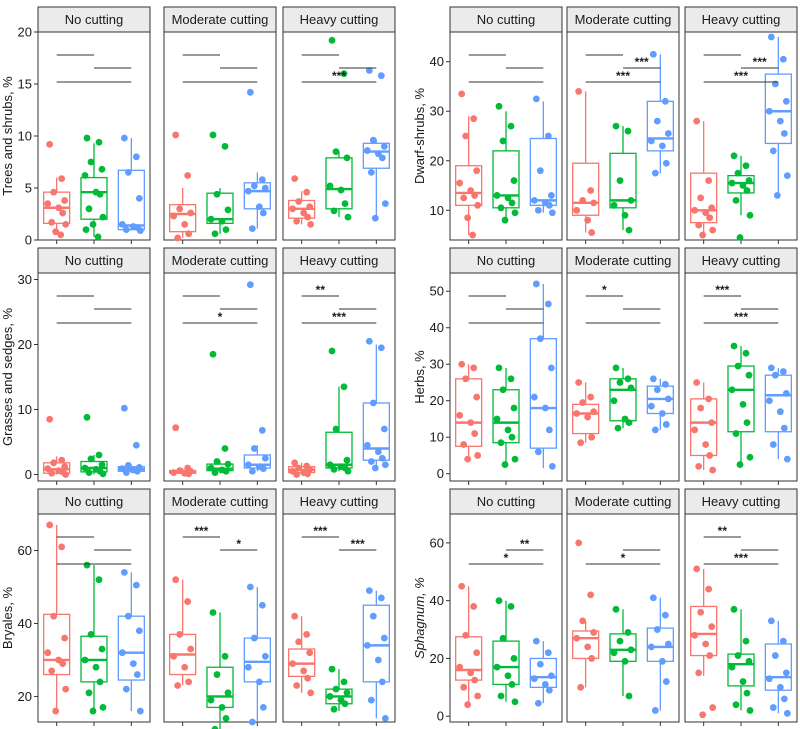  Describe the element at coordinates (321, 290) in the screenshot. I see `significance-label: **` at that location.